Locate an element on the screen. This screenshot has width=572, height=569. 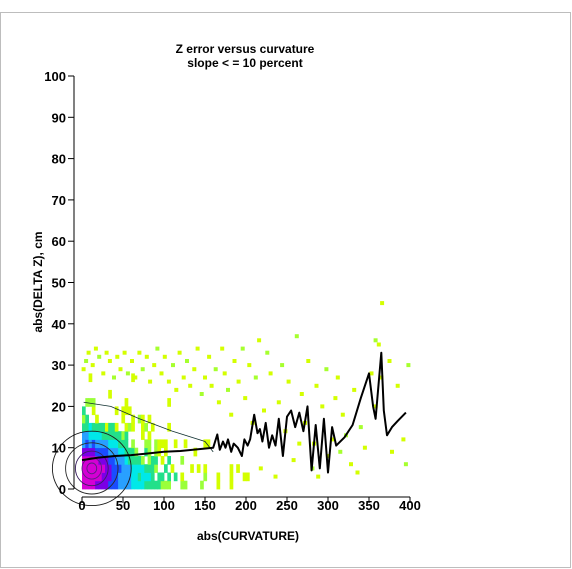
y-tick-label: 10 is located at coordinates (59, 448).